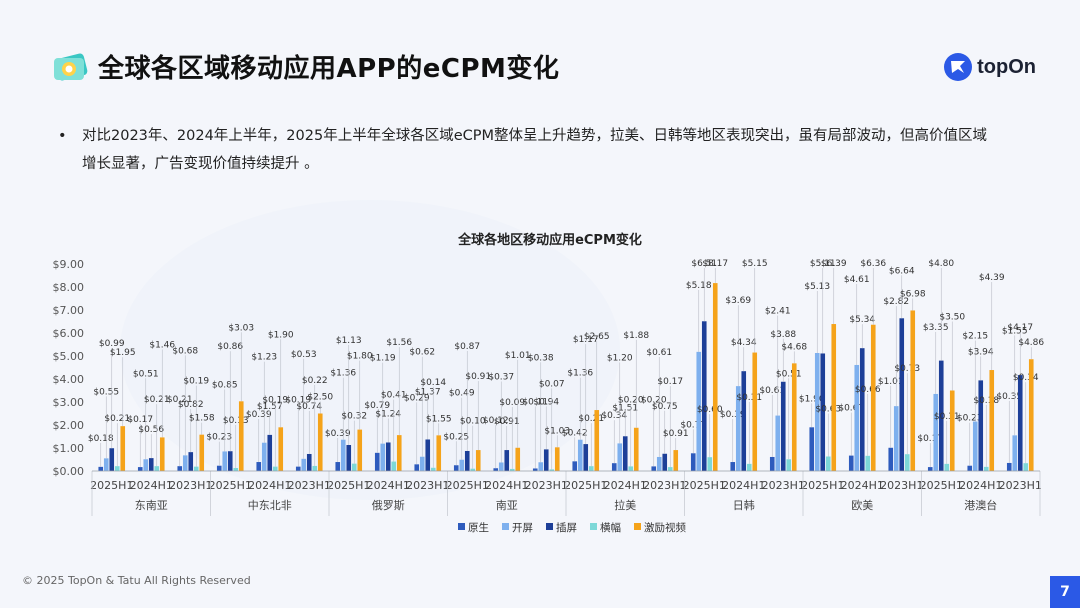 This screenshot has height=608, width=1080. I want to click on data-label: $0.42, so click(575, 433).